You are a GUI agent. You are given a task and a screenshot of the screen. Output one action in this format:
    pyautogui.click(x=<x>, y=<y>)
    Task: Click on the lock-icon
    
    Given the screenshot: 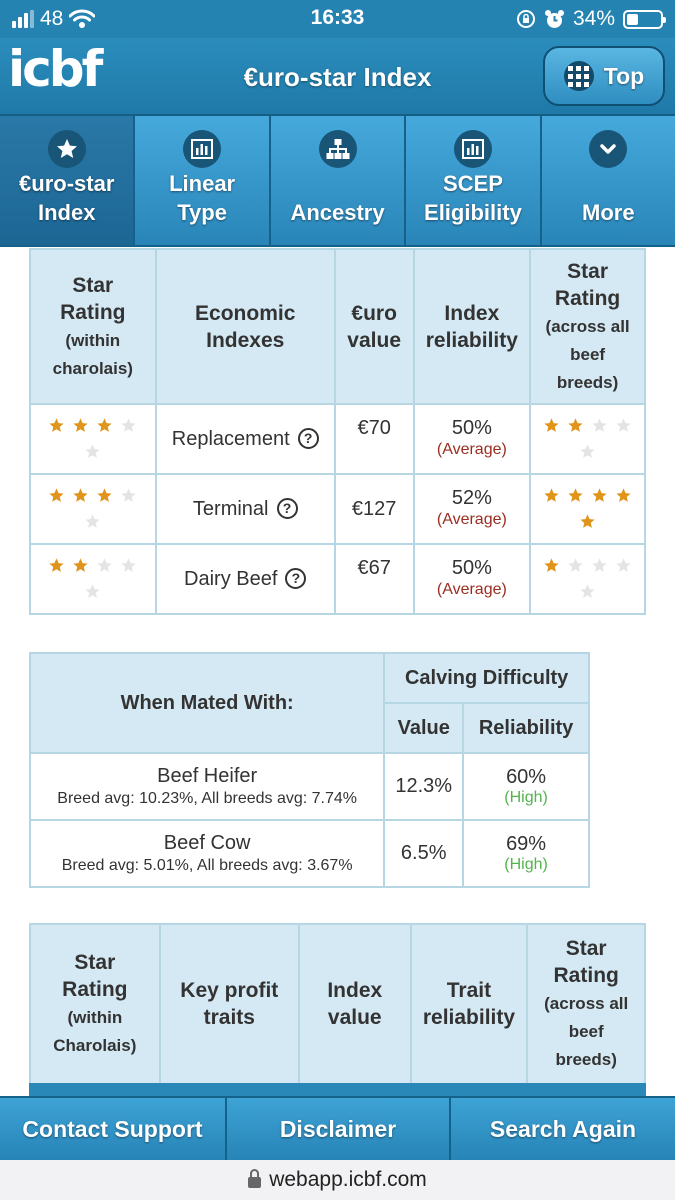 What is the action you would take?
    pyautogui.click(x=255, y=1178)
    